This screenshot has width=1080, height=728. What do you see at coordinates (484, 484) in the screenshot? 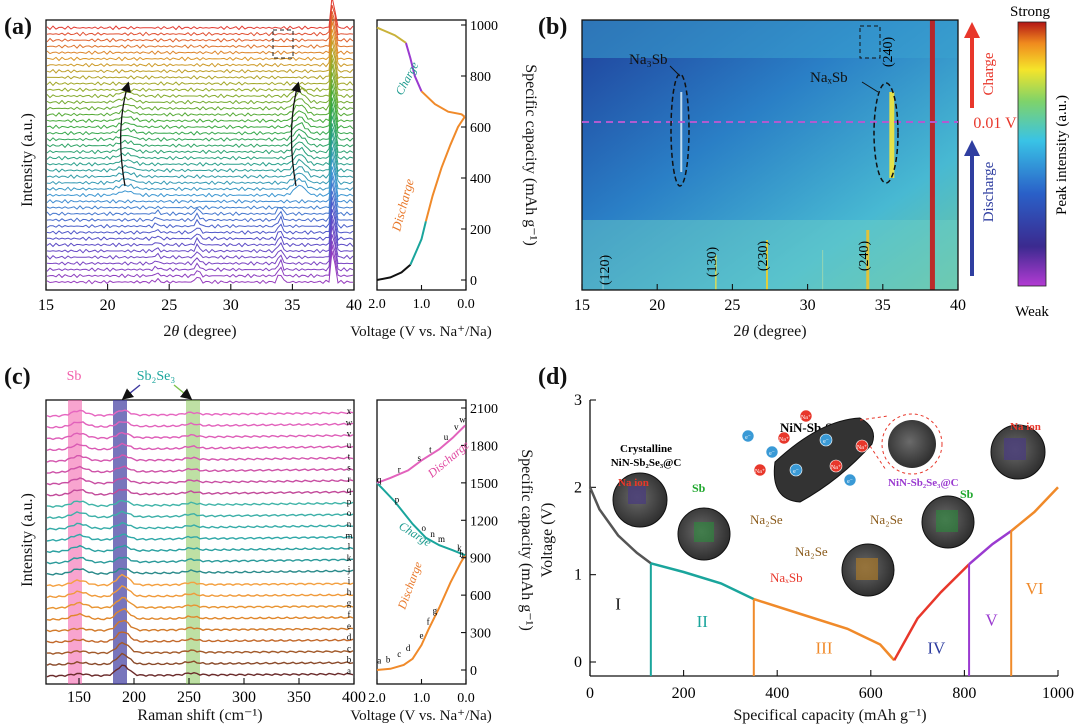
I see `side-ytick-label: 1500` at bounding box center [484, 484].